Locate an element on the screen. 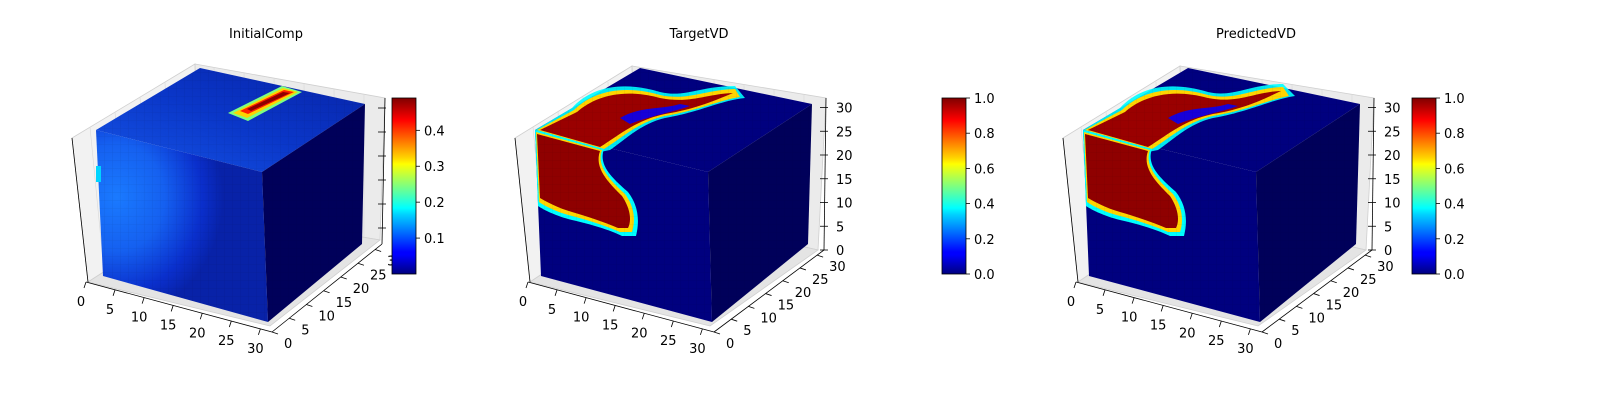 Image resolution: width=1600 pixels, height=400 pixels. z-tick-label: 15 is located at coordinates (844, 180).